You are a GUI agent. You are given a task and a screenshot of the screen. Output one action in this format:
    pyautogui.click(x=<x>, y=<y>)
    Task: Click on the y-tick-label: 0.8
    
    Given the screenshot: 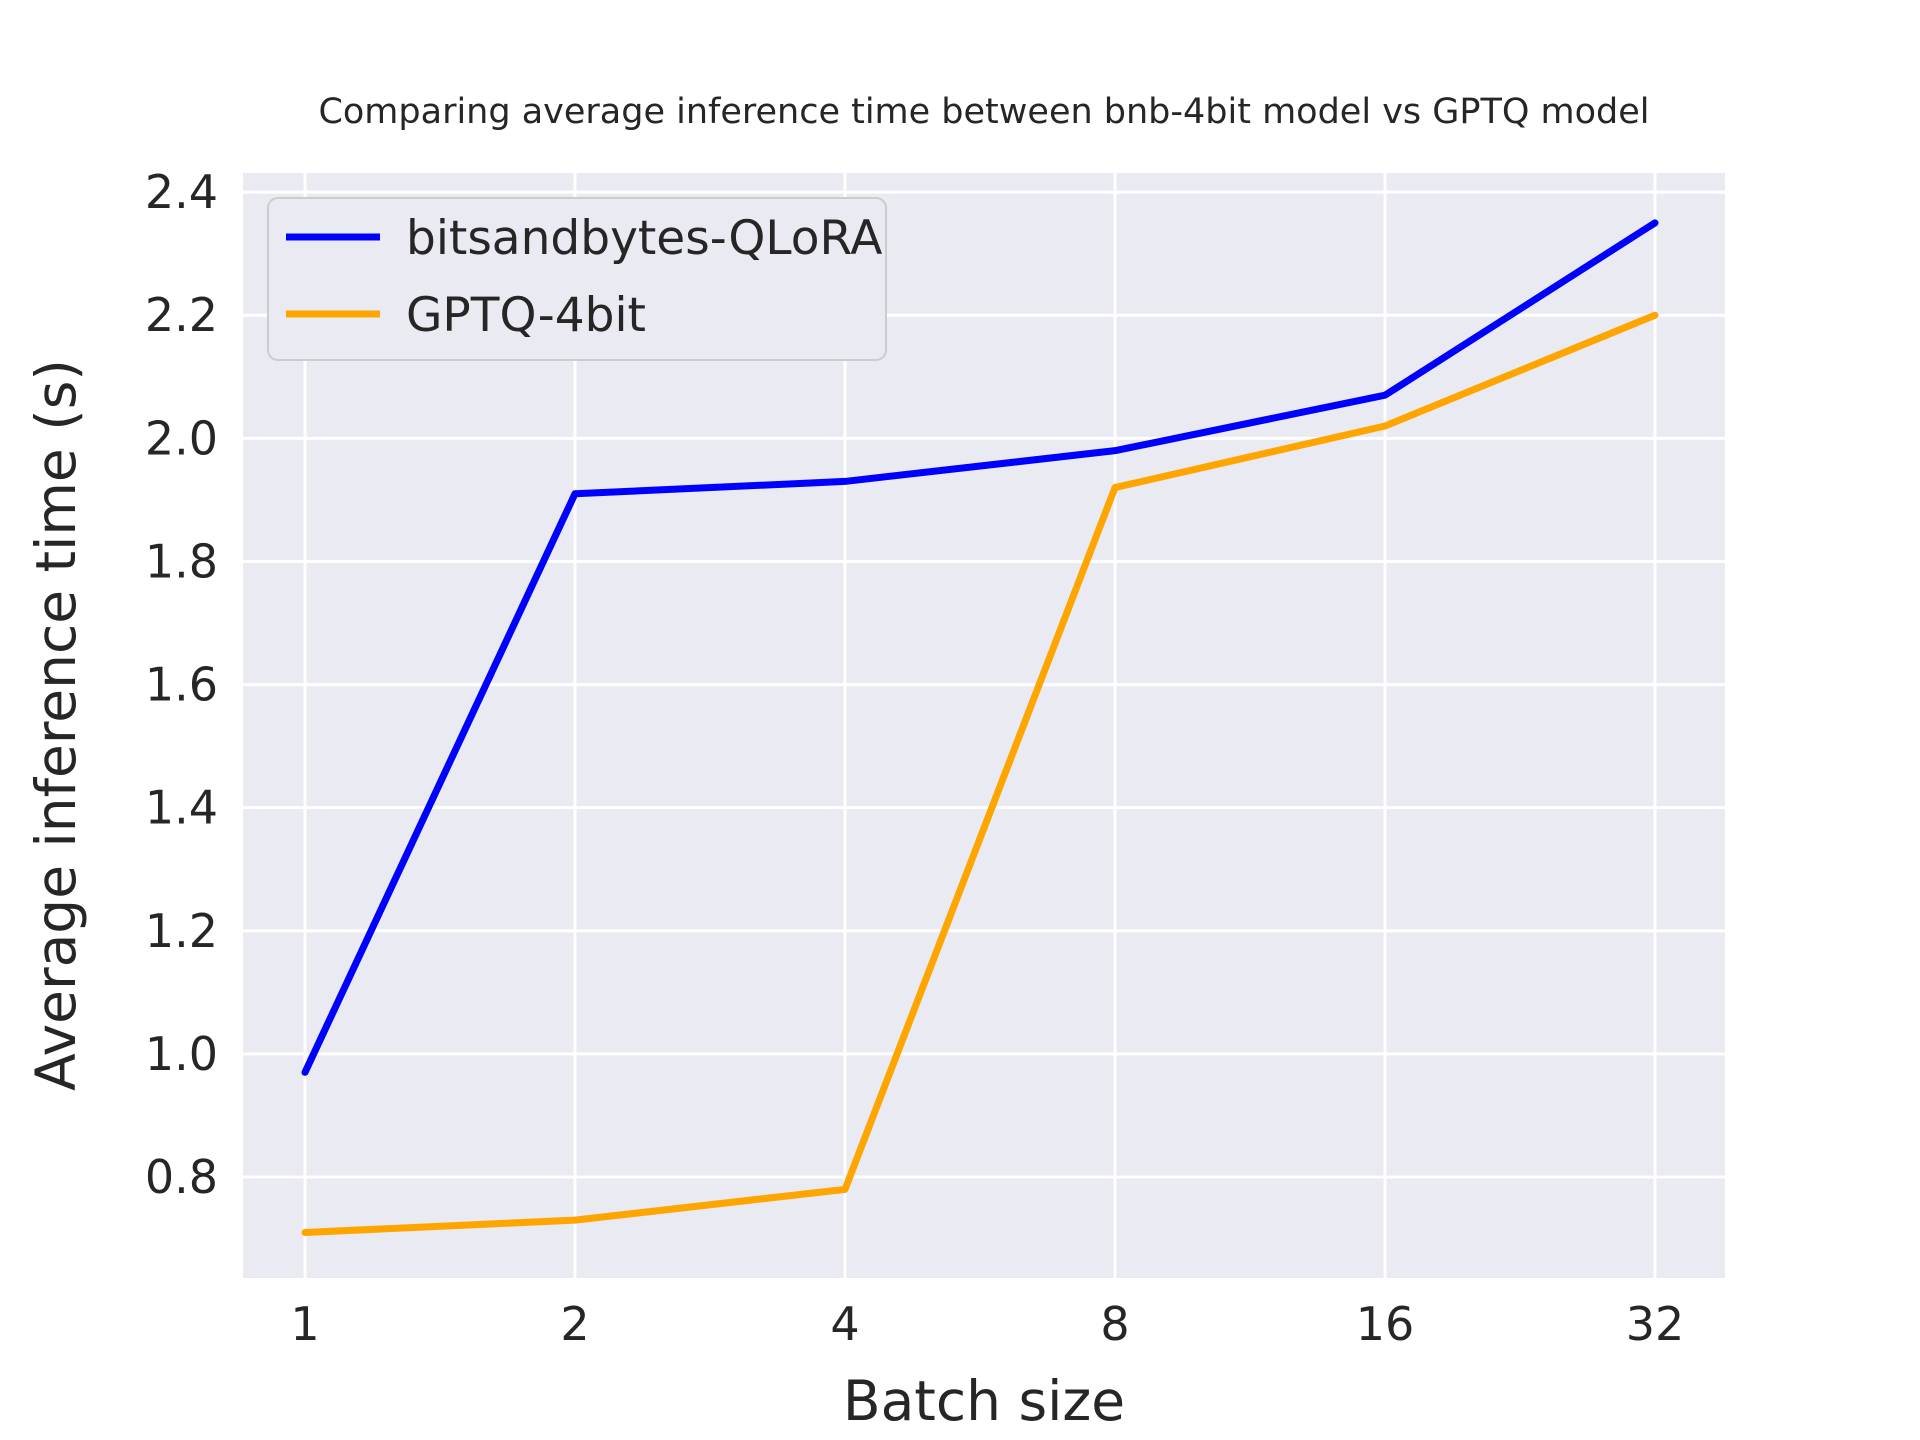 What is the action you would take?
    pyautogui.click(x=181, y=1177)
    